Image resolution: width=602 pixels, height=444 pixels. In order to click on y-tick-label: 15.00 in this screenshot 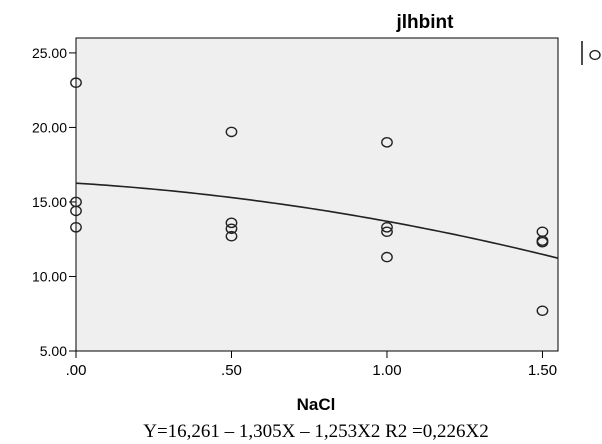, I will do `click(49, 202)`.